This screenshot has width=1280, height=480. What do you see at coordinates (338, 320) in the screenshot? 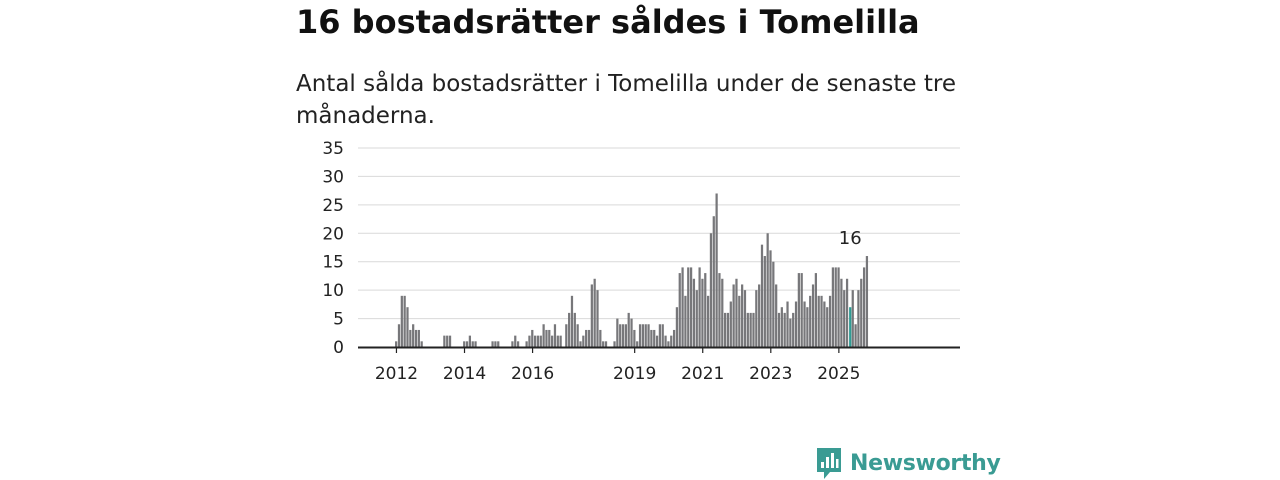
I see `y-tick-label: 5` at bounding box center [338, 320].